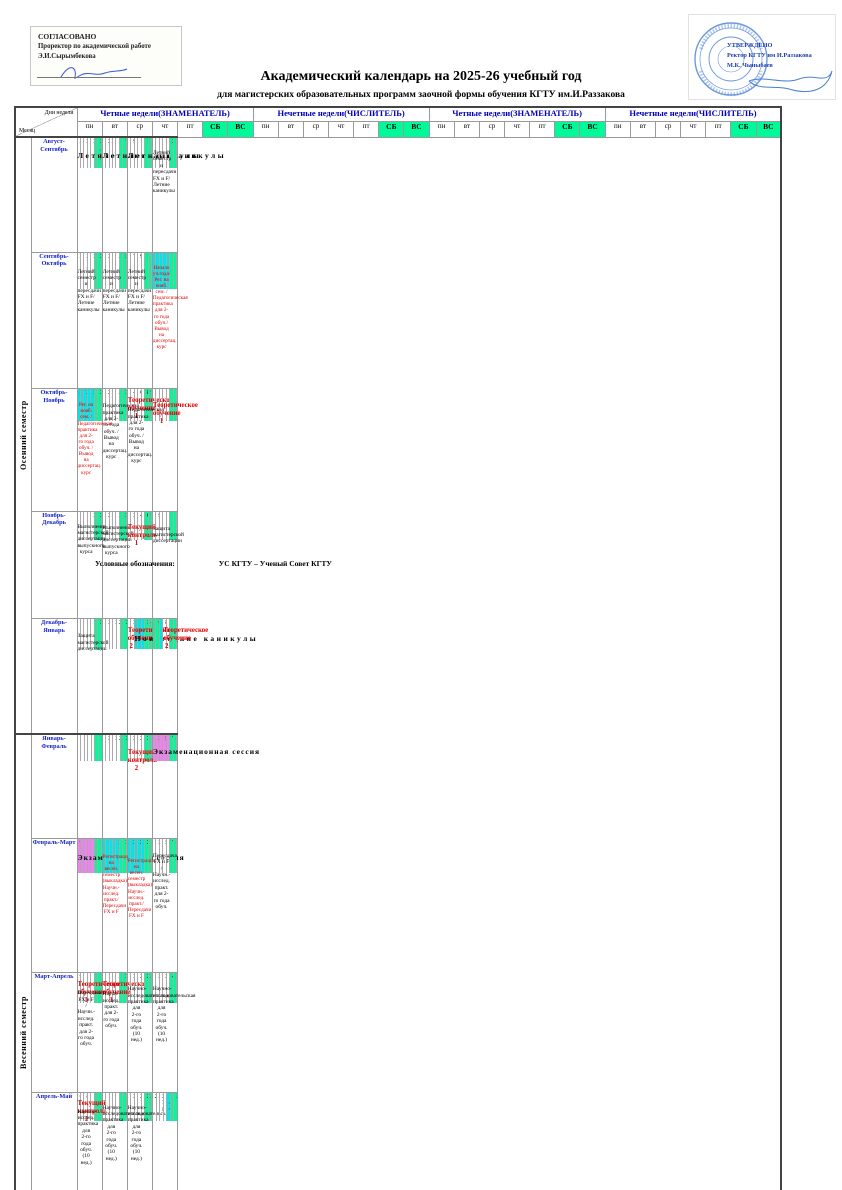 Image resolution: width=842 pixels, height=1190 pixels. What do you see at coordinates (150, 748) in the screenshot?
I see `day-cell: 1` at bounding box center [150, 748].